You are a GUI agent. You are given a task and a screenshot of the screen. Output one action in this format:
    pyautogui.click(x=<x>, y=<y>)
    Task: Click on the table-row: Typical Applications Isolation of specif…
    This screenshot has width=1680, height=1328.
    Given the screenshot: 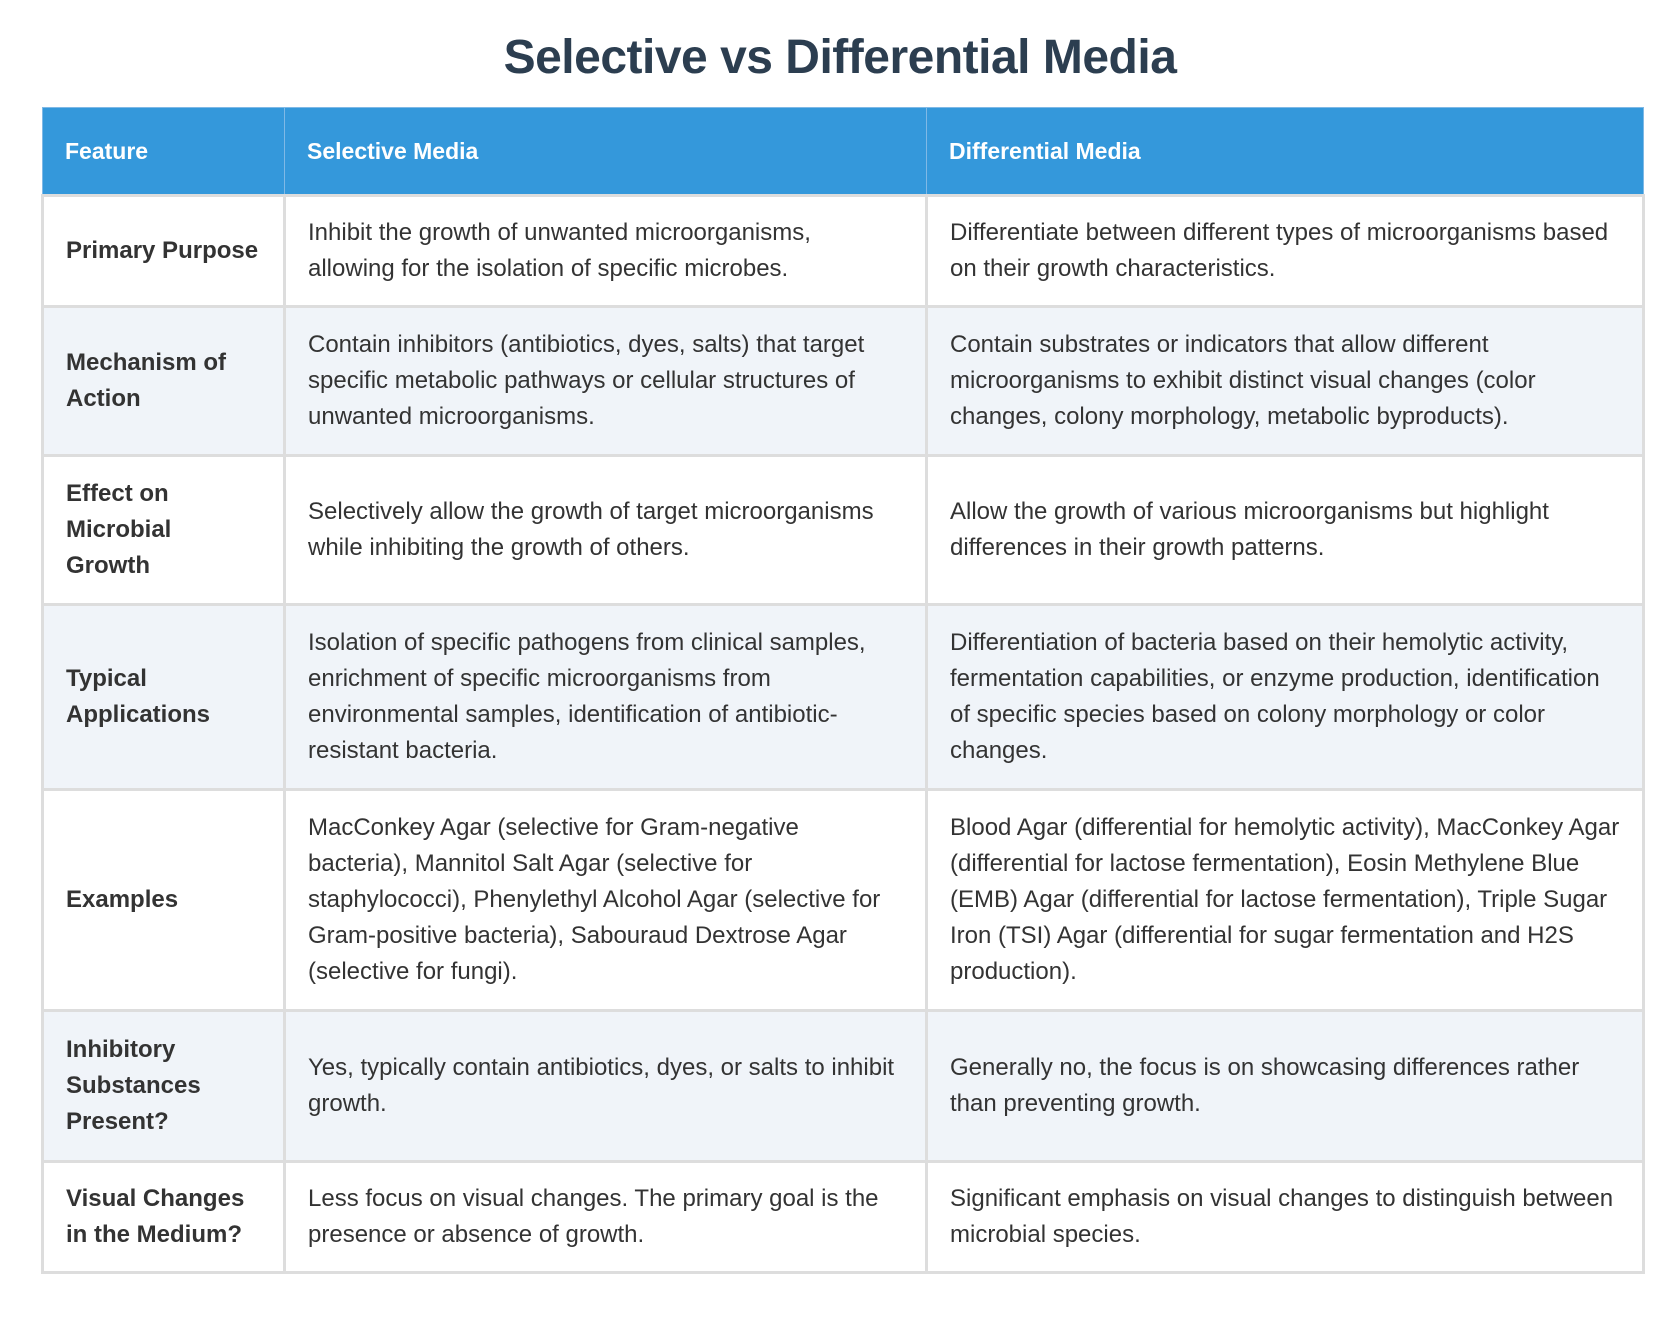 What is the action you would take?
    pyautogui.click(x=843, y=697)
    